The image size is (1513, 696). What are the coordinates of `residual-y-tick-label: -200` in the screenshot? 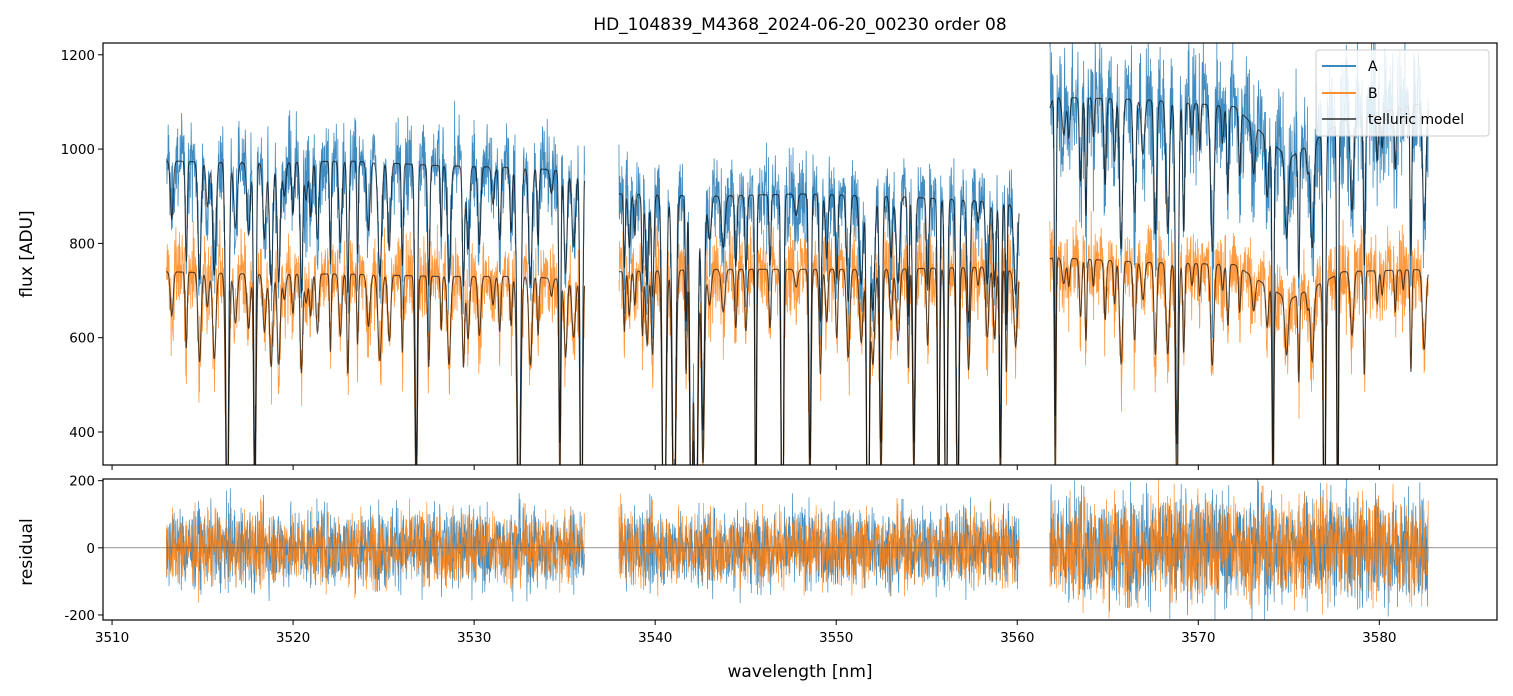 It's located at (79, 616).